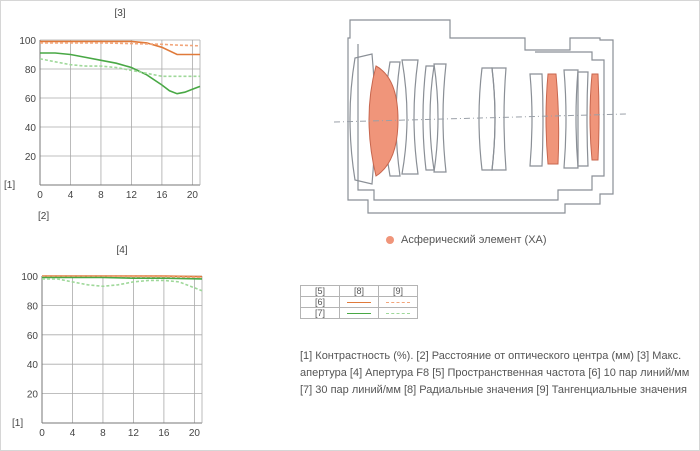  I want to click on chart2-y-tick-label: 80, so click(33, 306).